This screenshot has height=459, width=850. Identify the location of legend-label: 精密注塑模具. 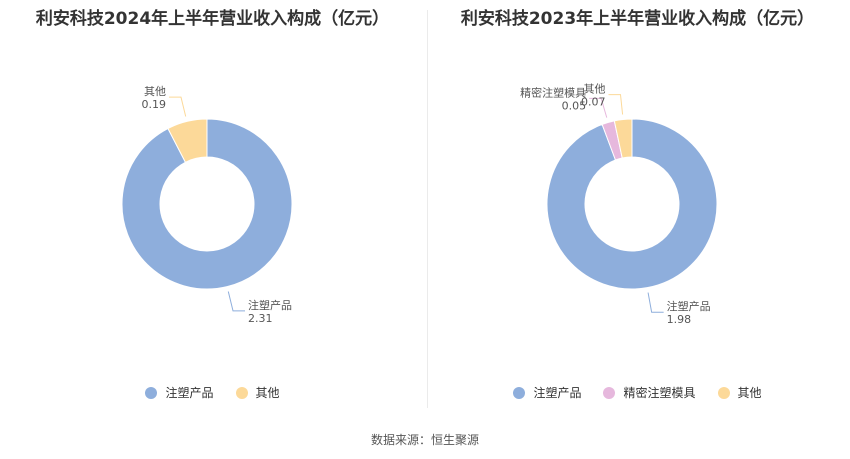
(659, 393).